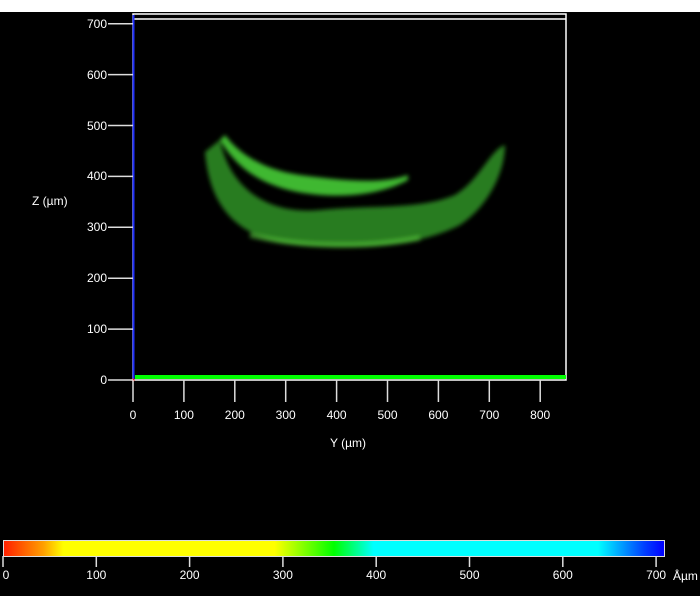  Describe the element at coordinates (96, 329) in the screenshot. I see `z-tick-label: 100` at that location.